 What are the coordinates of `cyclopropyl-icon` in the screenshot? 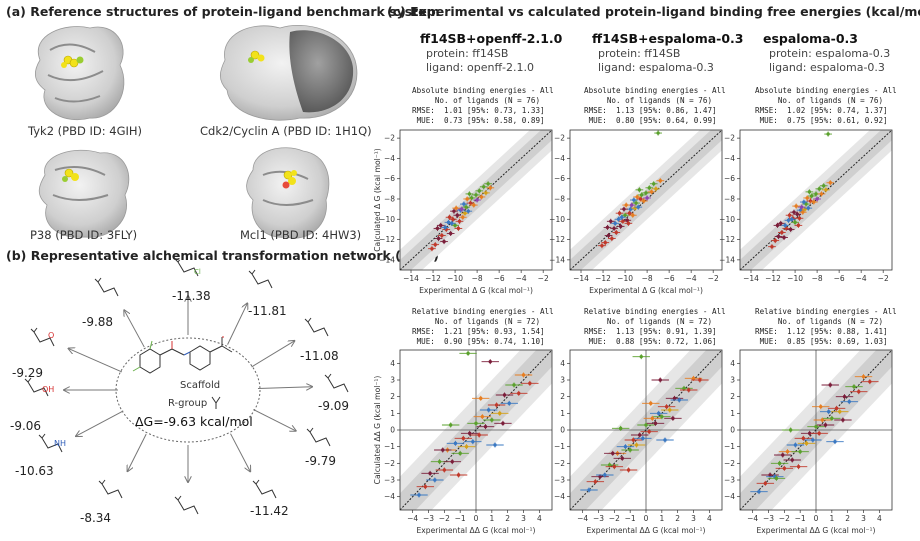 It's located at (264, 489).